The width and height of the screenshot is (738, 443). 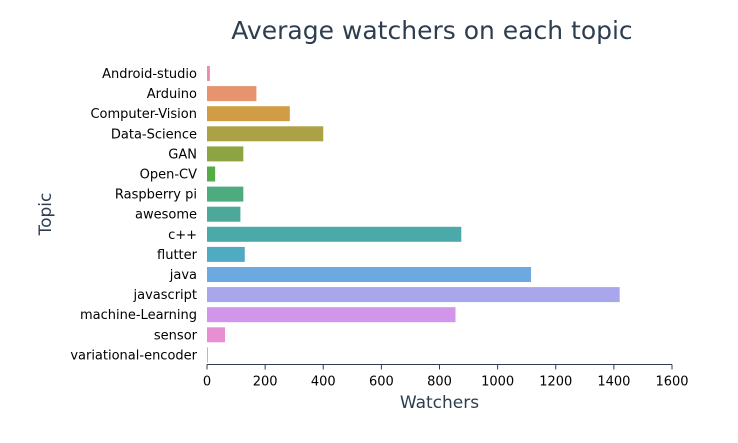 What do you see at coordinates (265, 134) in the screenshot?
I see `bar-data-science` at bounding box center [265, 134].